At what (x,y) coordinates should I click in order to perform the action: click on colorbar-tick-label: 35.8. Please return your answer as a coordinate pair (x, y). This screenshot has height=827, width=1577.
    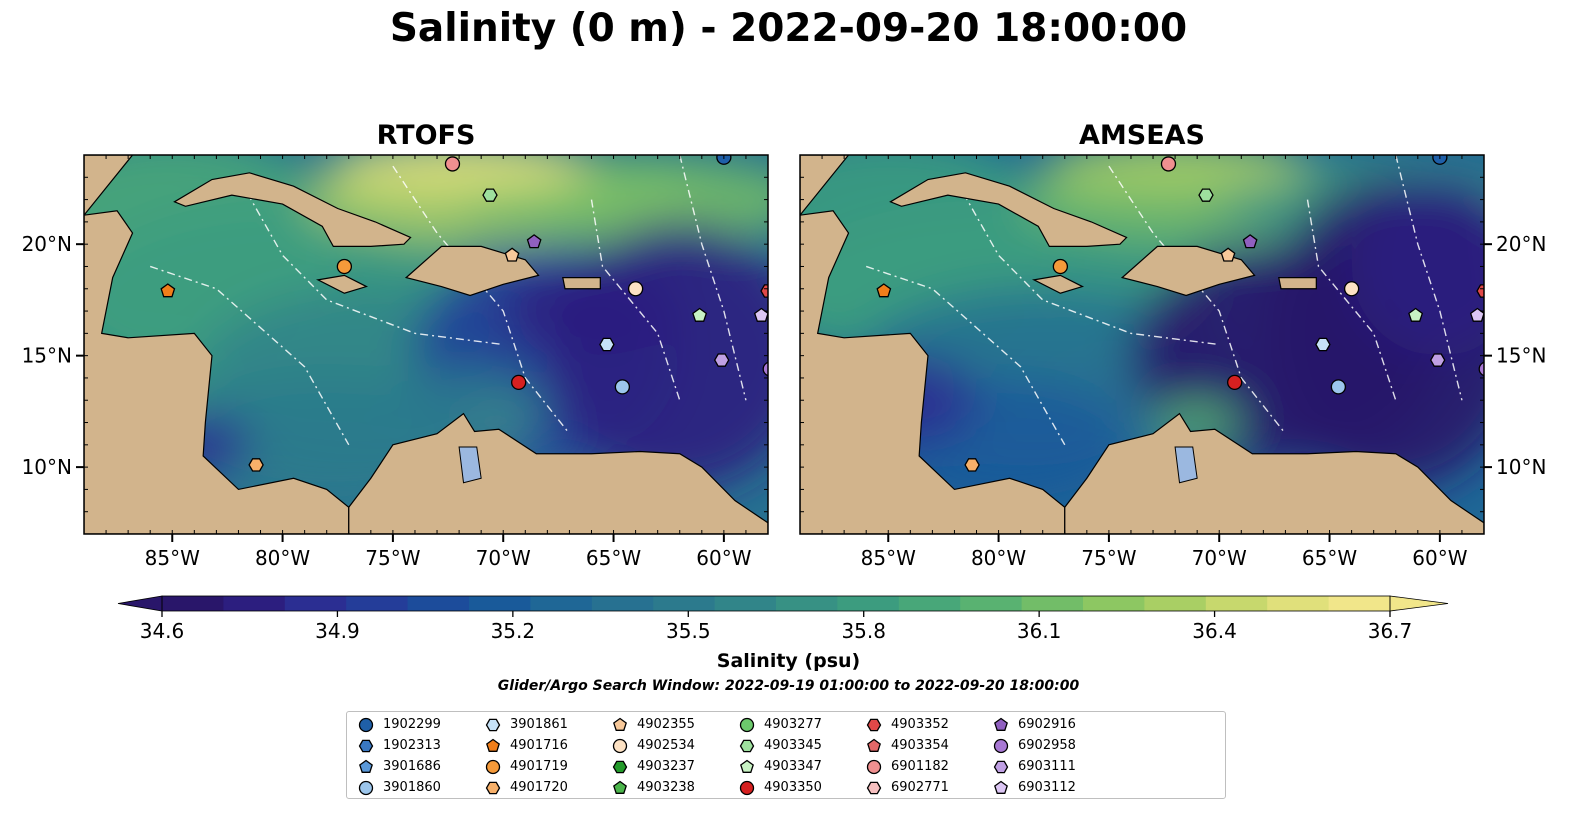
    Looking at the image, I should click on (863, 631).